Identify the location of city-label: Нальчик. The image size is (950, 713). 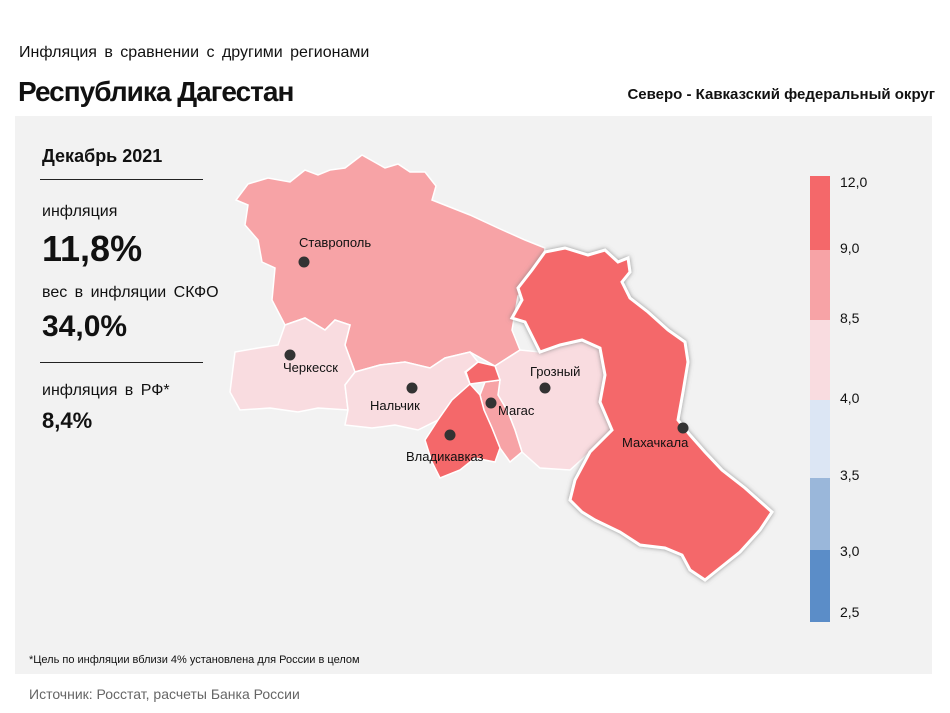
(395, 405).